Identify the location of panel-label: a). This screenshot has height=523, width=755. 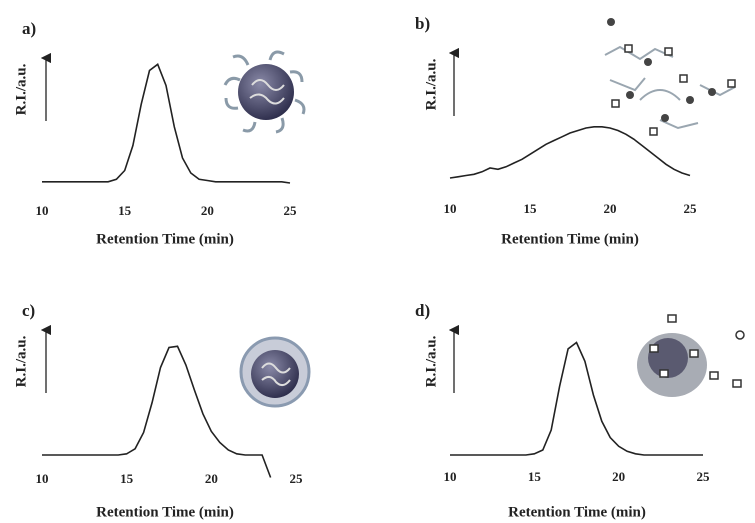
(29, 28).